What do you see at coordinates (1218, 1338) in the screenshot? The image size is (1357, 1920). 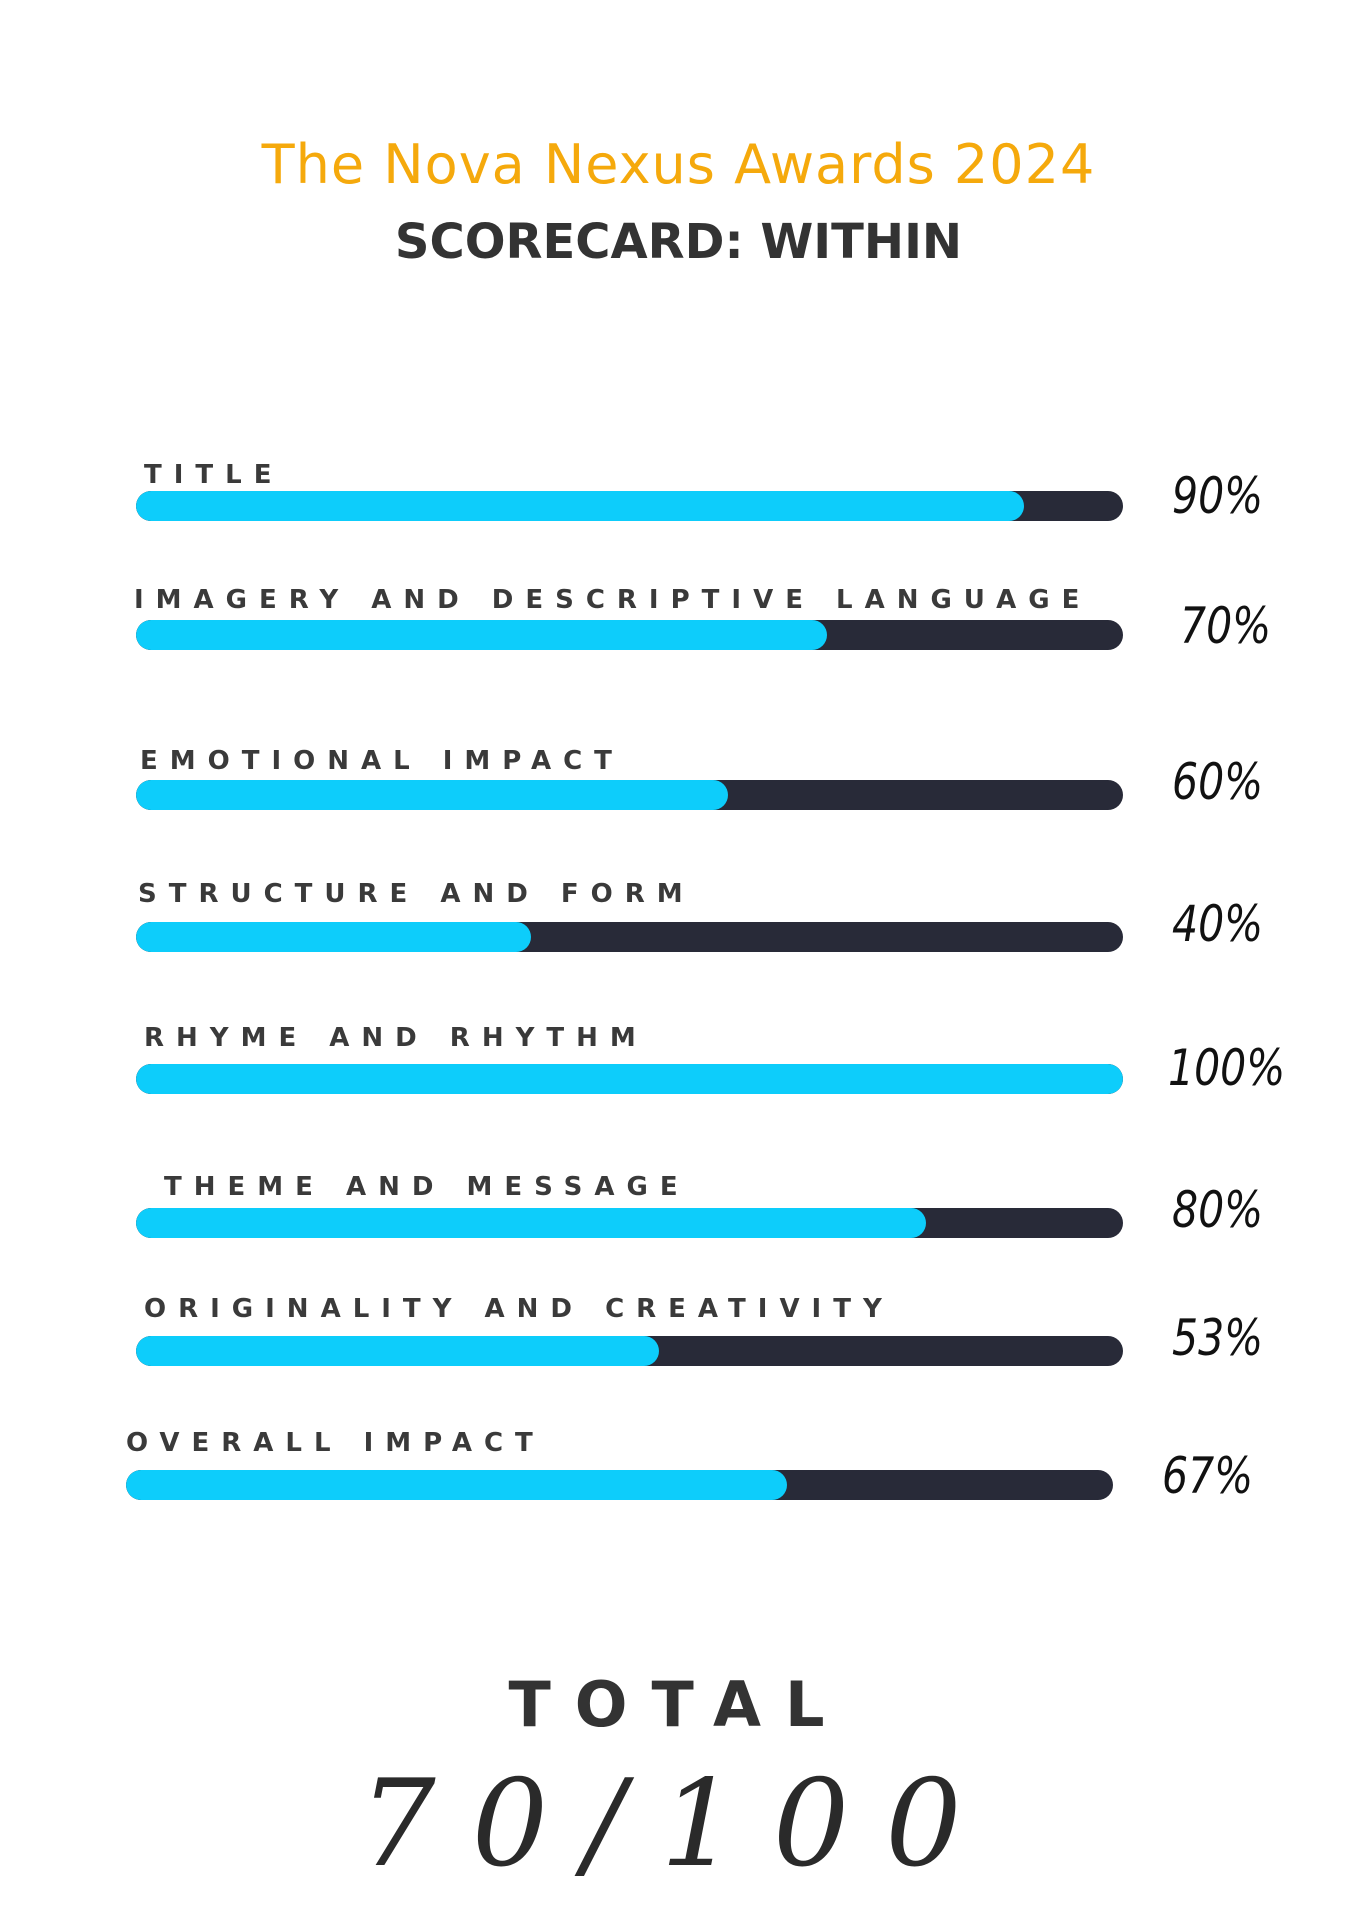 I see `score-value: 53%` at bounding box center [1218, 1338].